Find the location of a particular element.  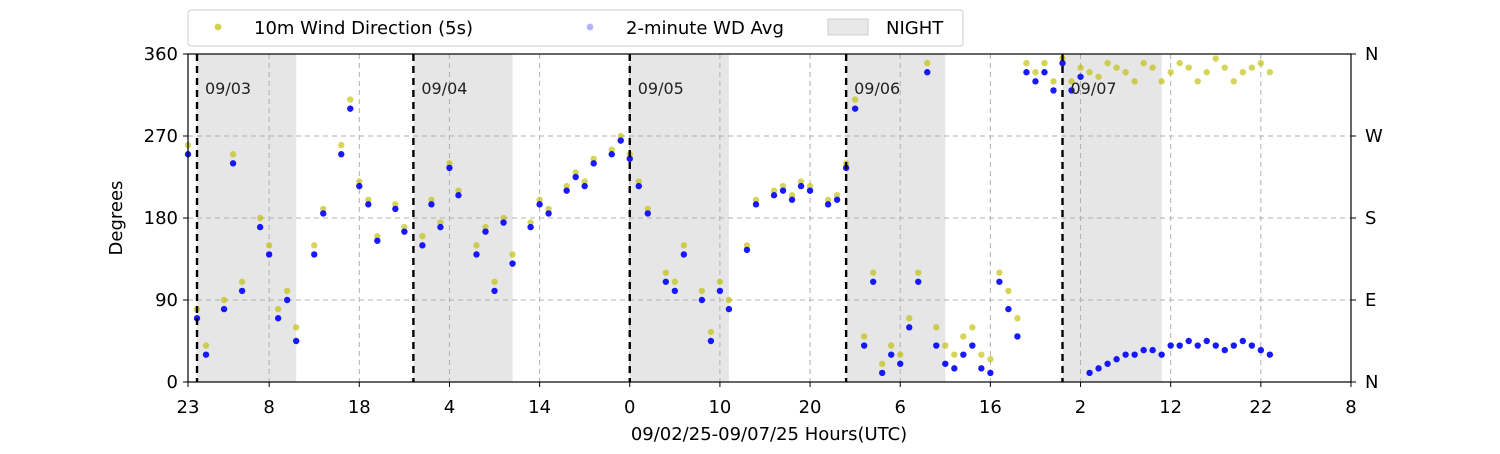

legend-box is located at coordinates (575, 28).